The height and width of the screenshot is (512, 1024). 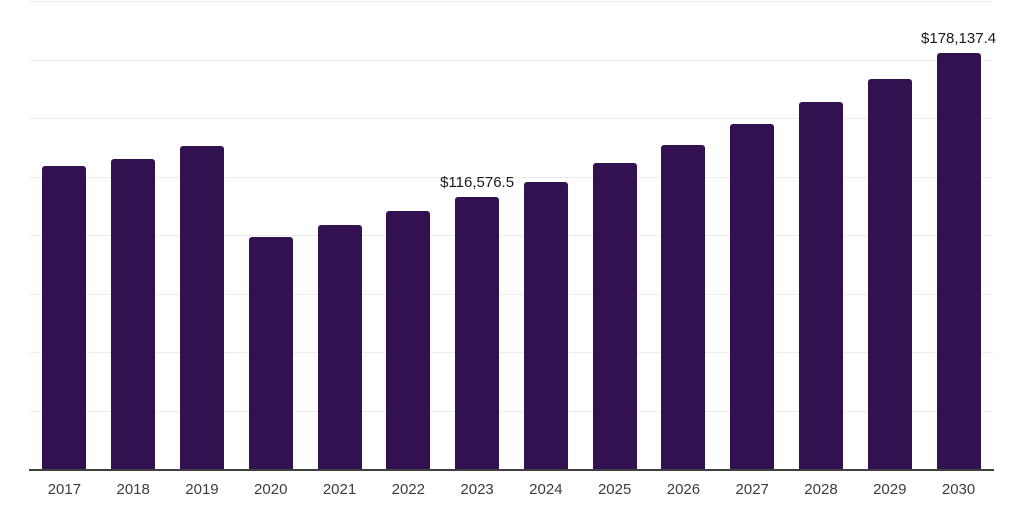 What do you see at coordinates (133, 489) in the screenshot?
I see `x-tick-label-2018: 2018` at bounding box center [133, 489].